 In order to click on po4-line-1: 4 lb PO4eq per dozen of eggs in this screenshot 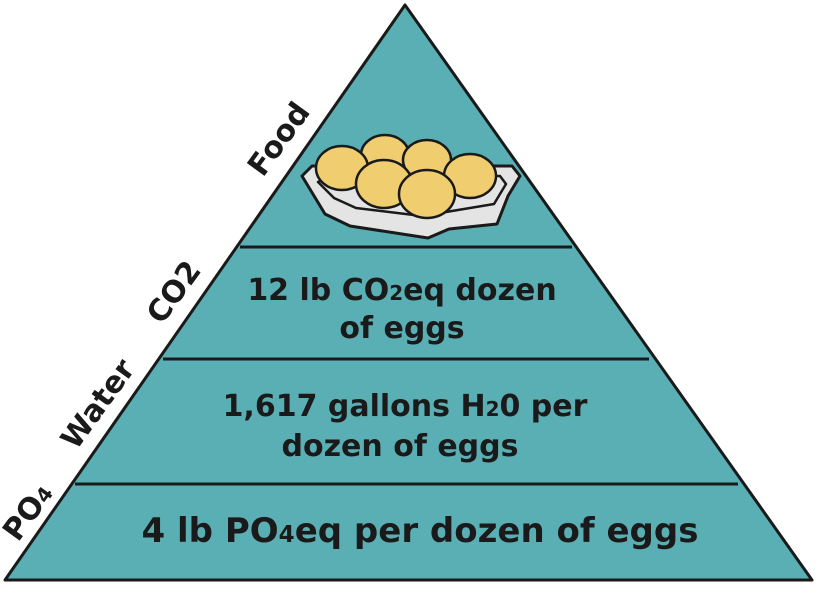, I will do `click(420, 531)`.